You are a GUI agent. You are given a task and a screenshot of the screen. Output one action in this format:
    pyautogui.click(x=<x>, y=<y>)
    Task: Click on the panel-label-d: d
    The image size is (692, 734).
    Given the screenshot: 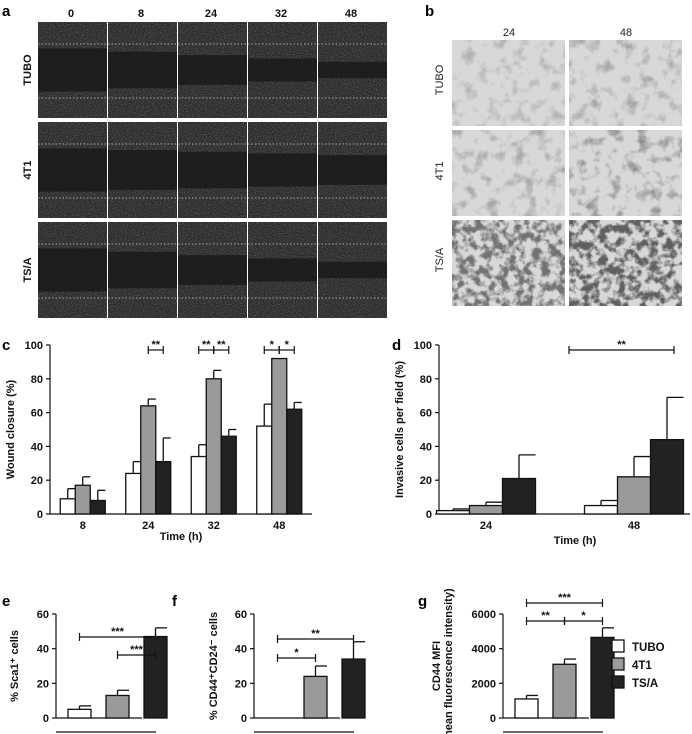 What is the action you would take?
    pyautogui.click(x=396, y=345)
    